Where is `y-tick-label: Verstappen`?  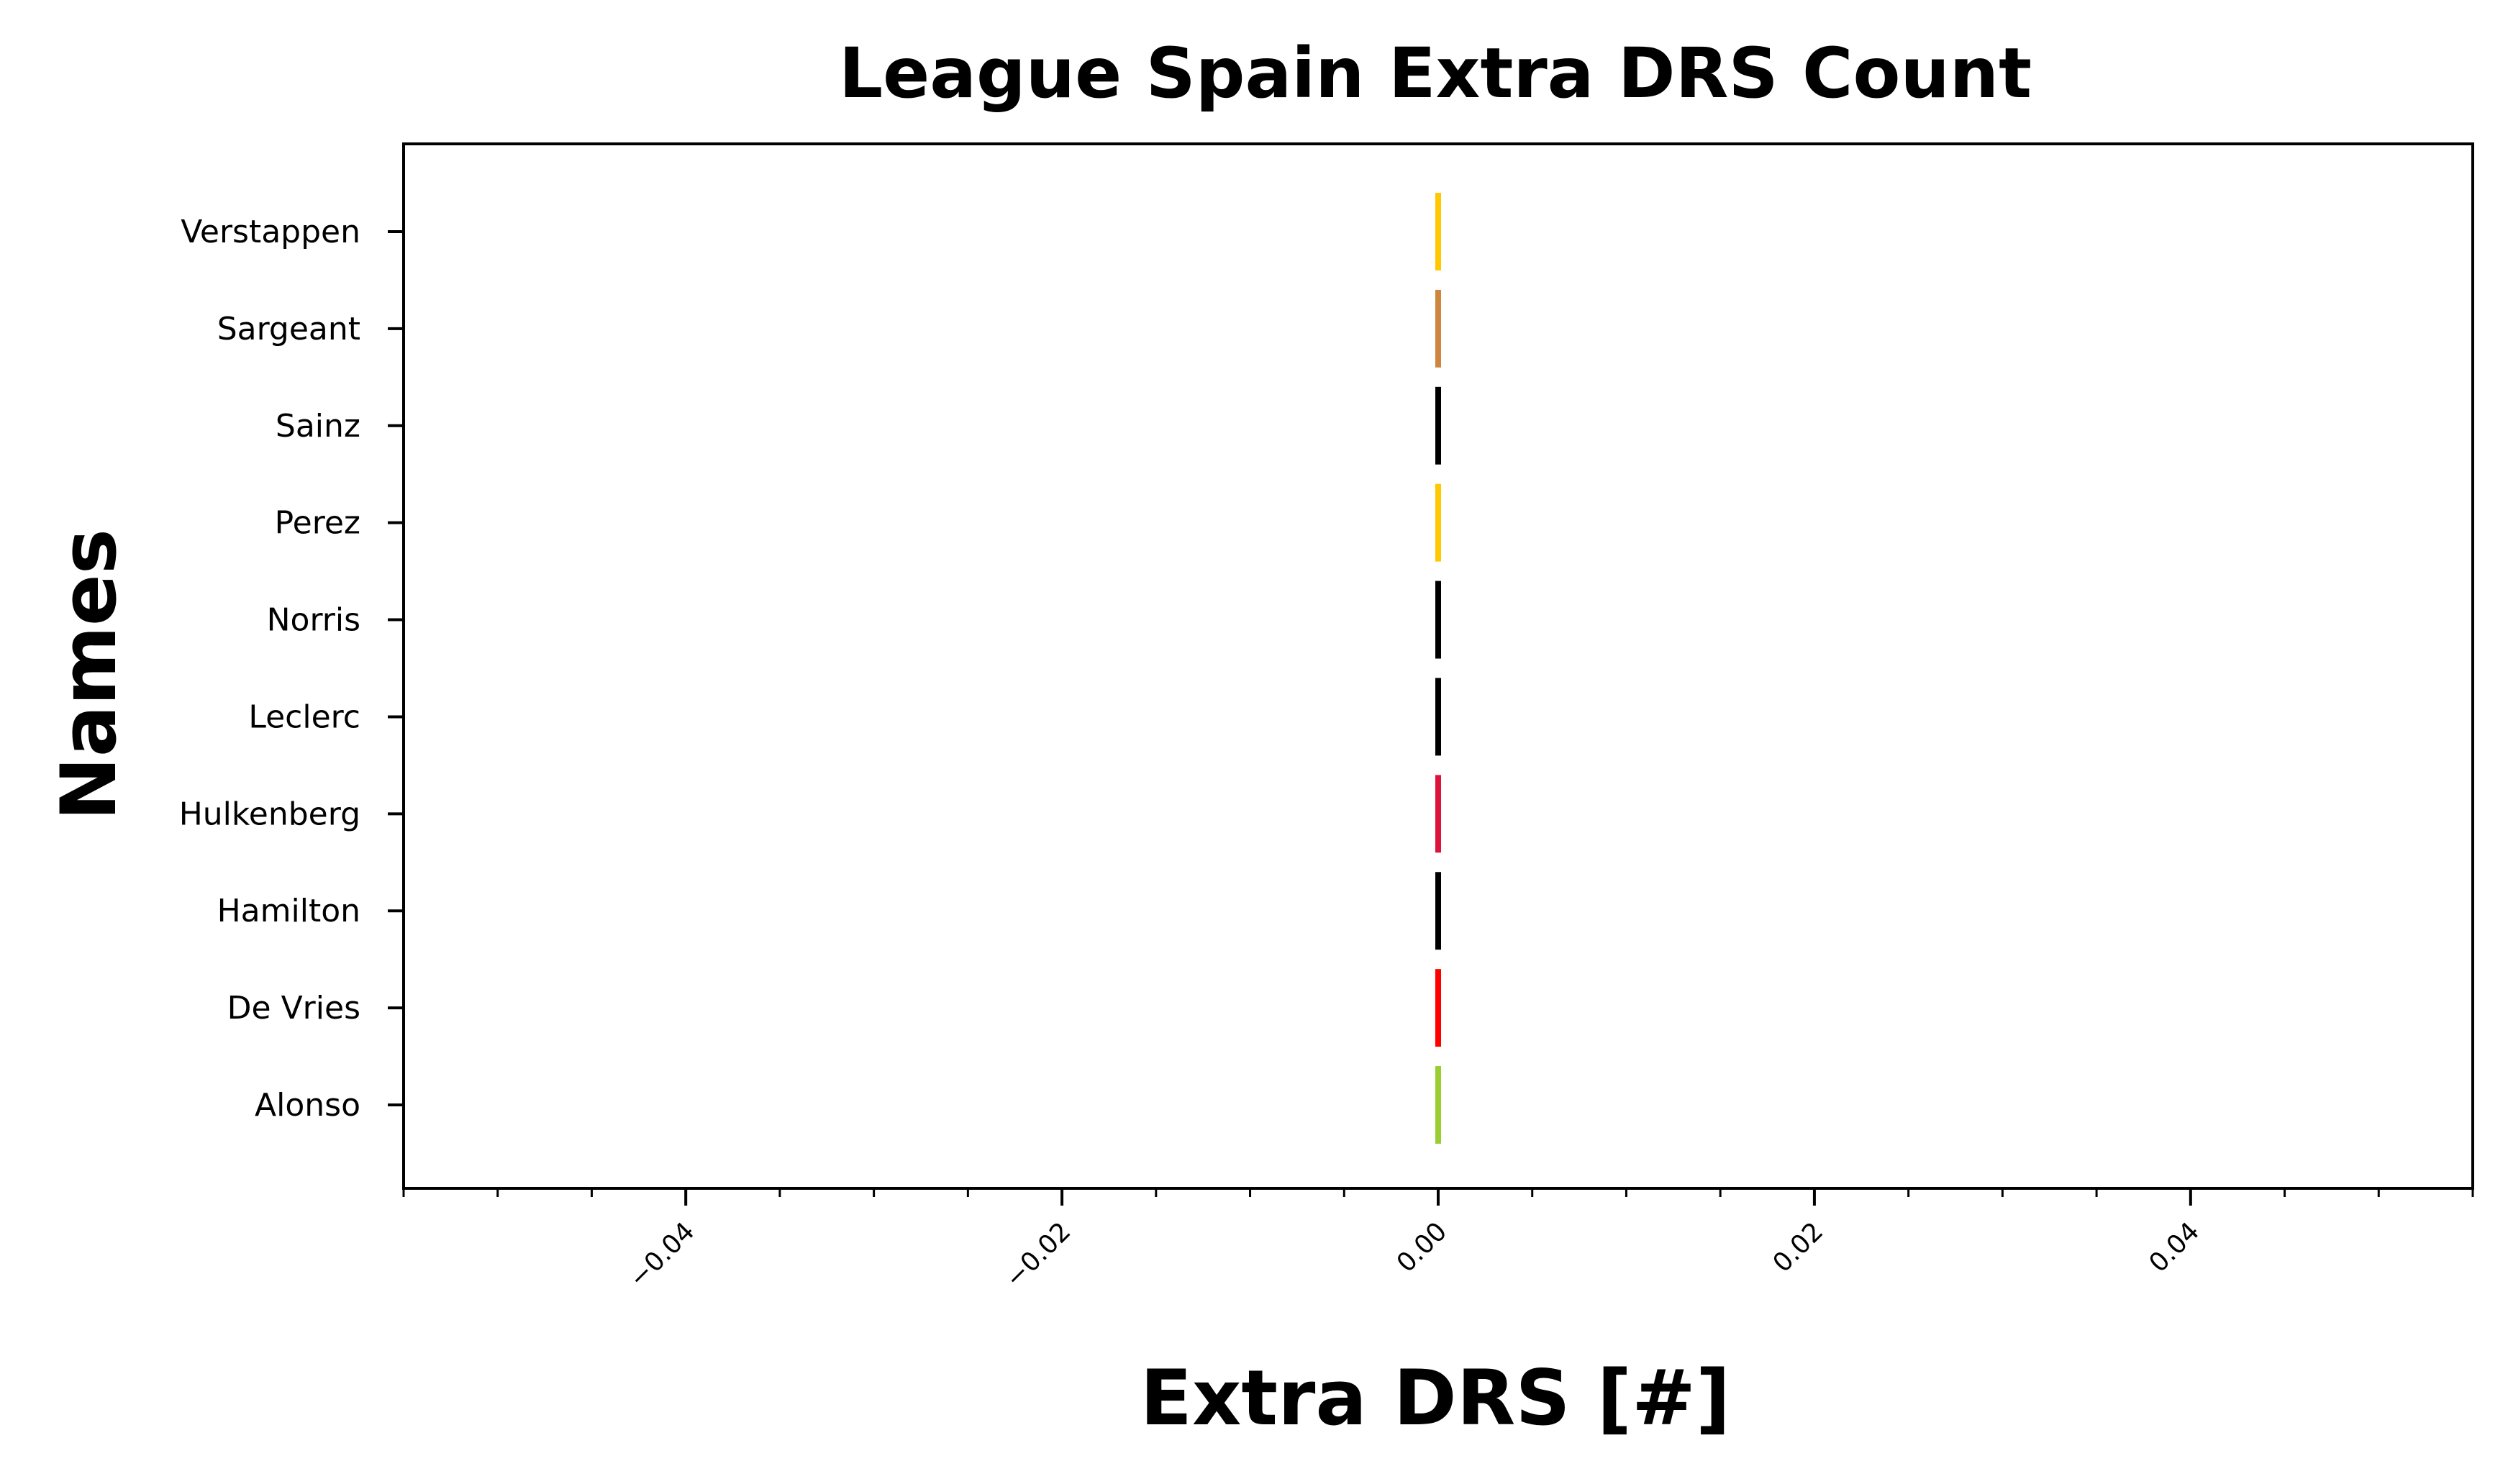
y-tick-label: Verstappen is located at coordinates (270, 232).